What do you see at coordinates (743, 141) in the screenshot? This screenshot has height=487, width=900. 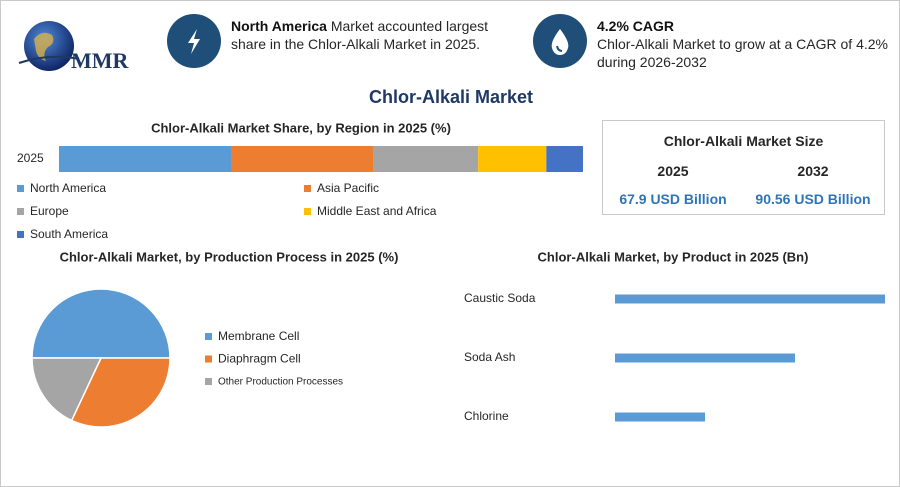 I see `market-size-title: Chlor-Alkali Market Size` at bounding box center [743, 141].